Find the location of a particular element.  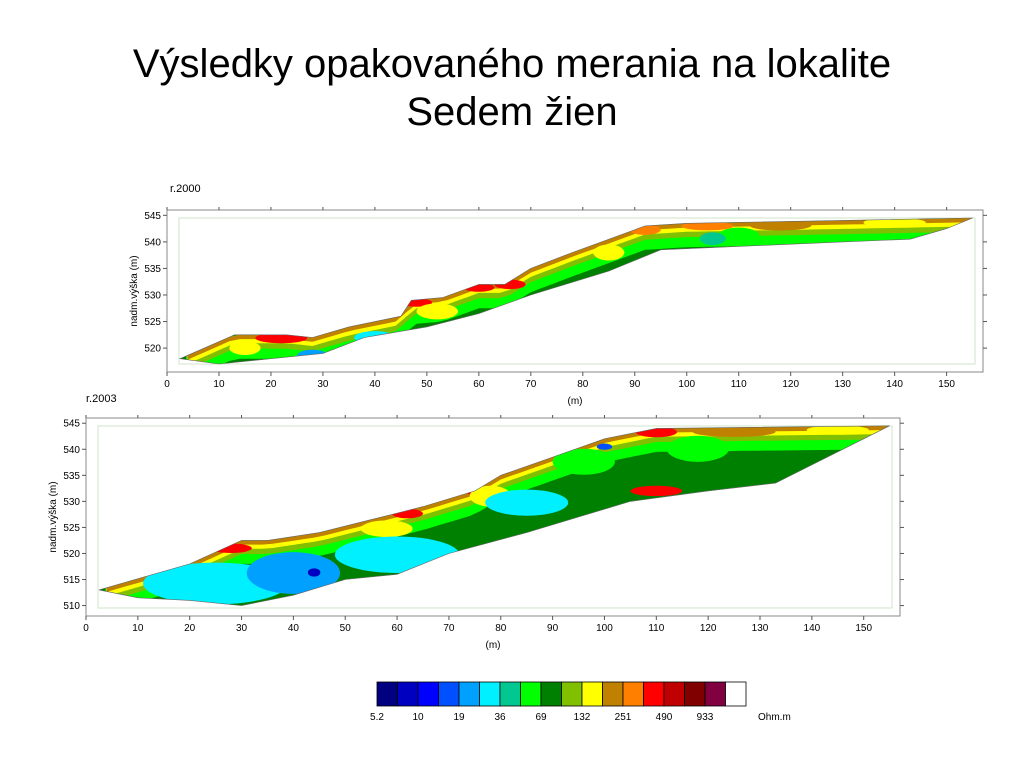

legend-label-2: 19 is located at coordinates (459, 717).